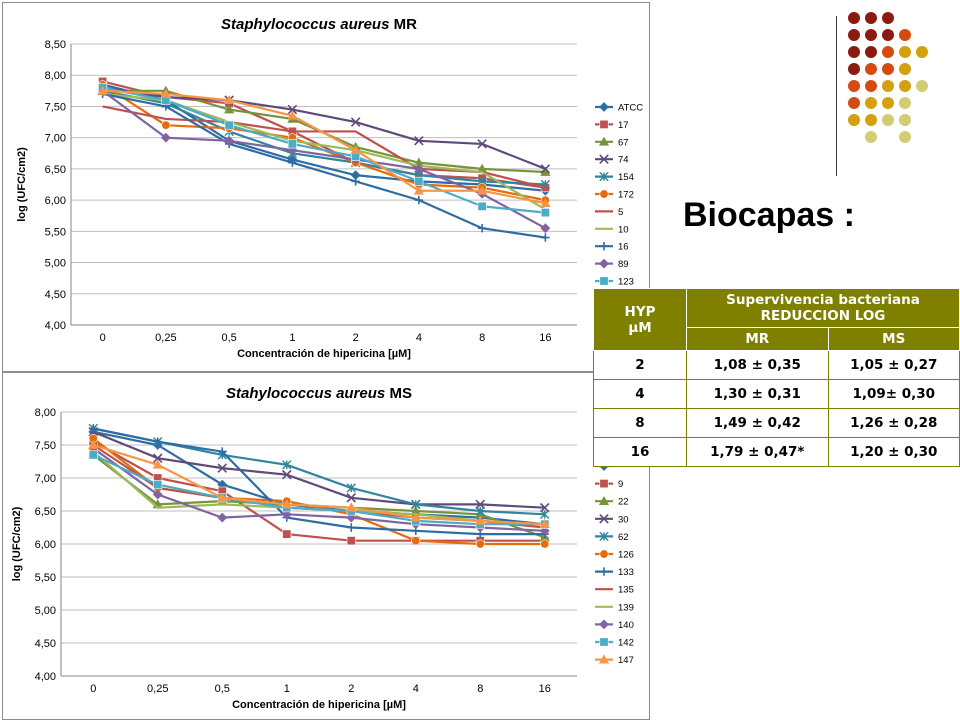 The image size is (960, 720). What do you see at coordinates (893, 452) in the screenshot?
I see `cell-ms: 1,20 ± 0,30` at bounding box center [893, 452].